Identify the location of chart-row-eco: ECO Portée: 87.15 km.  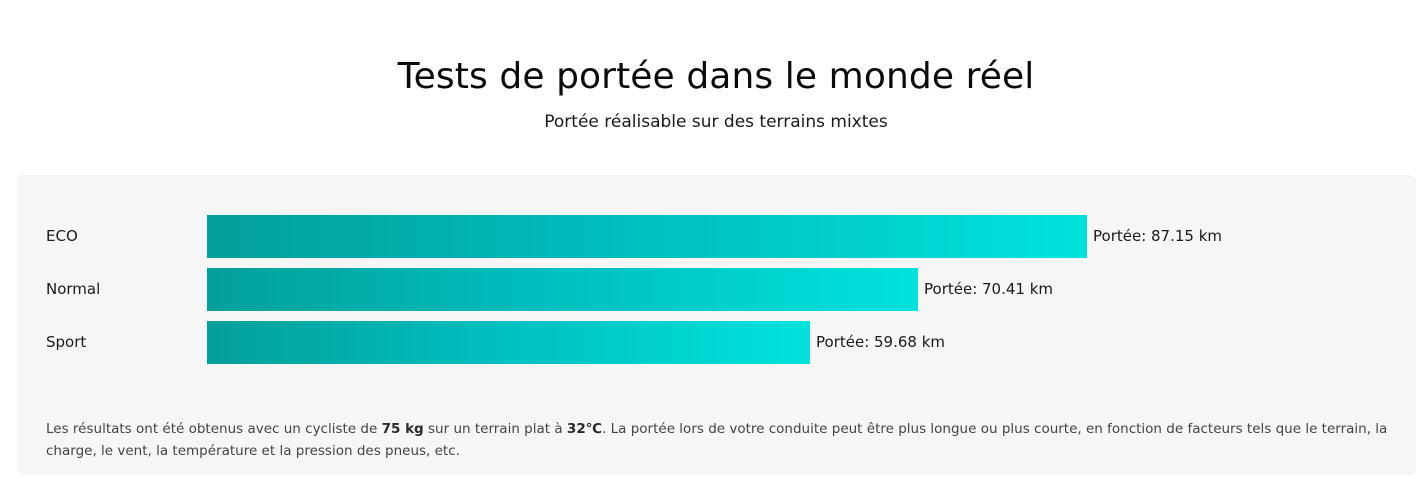
(716, 236).